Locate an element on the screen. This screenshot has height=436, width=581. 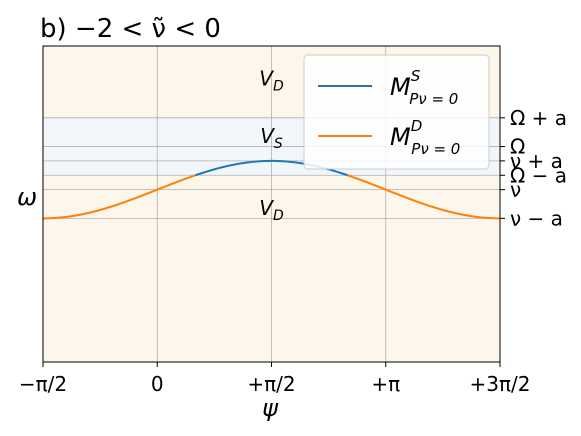
legend-label-0: MS Pν = 0 is located at coordinates (424, 87).